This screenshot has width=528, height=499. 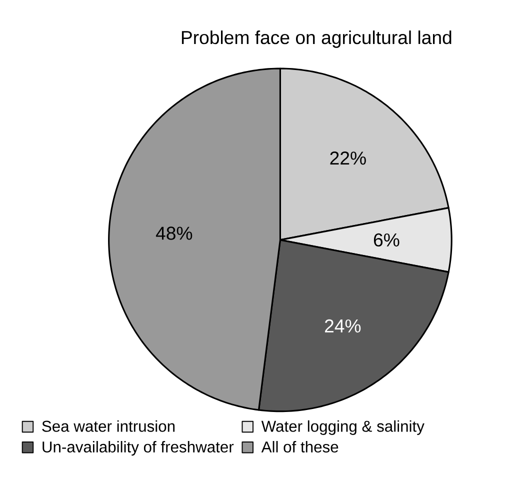 What do you see at coordinates (348, 157) in the screenshot?
I see `data-label: 22%` at bounding box center [348, 157].